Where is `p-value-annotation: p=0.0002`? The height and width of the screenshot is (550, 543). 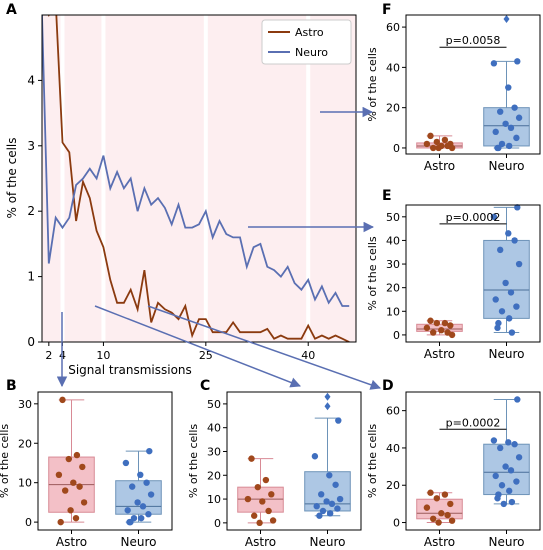 p-value-annotation: p=0.0002 is located at coordinates (473, 422).